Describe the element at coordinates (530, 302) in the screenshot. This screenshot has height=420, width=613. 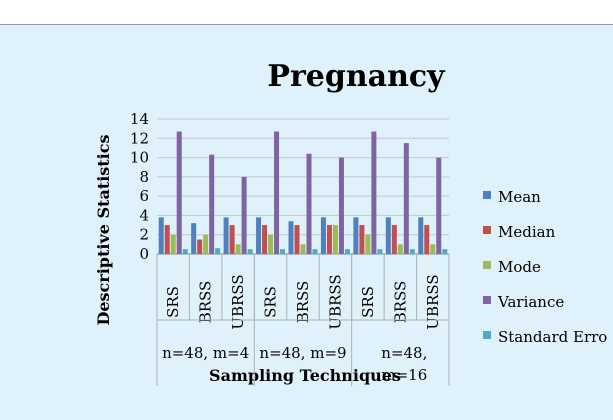
I see `legend-label: Variance` at that location.